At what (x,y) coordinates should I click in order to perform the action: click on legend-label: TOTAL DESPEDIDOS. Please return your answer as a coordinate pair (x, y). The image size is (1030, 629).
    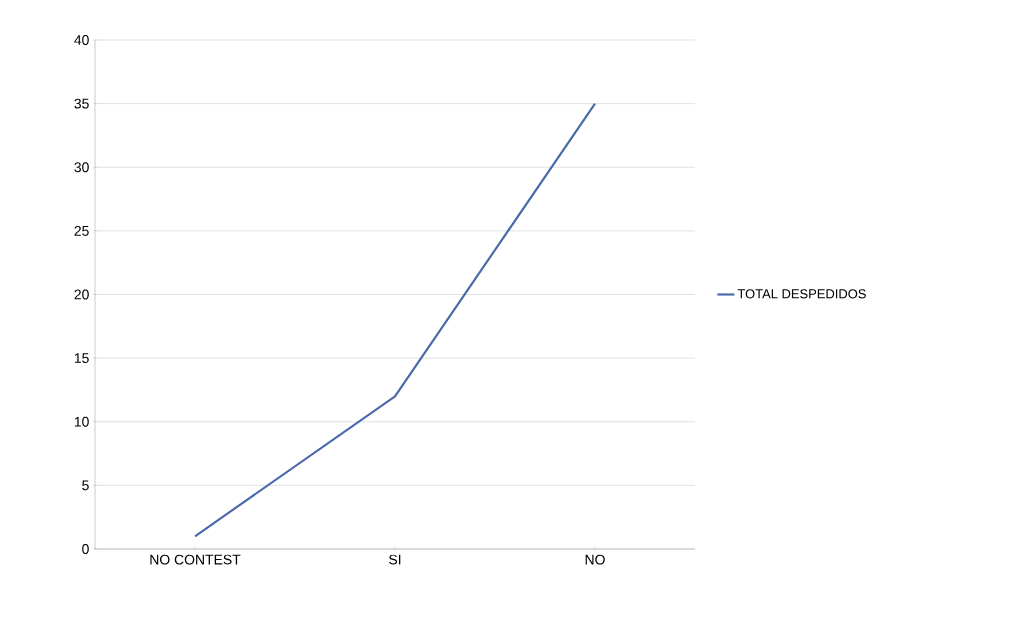
    Looking at the image, I should click on (801, 294).